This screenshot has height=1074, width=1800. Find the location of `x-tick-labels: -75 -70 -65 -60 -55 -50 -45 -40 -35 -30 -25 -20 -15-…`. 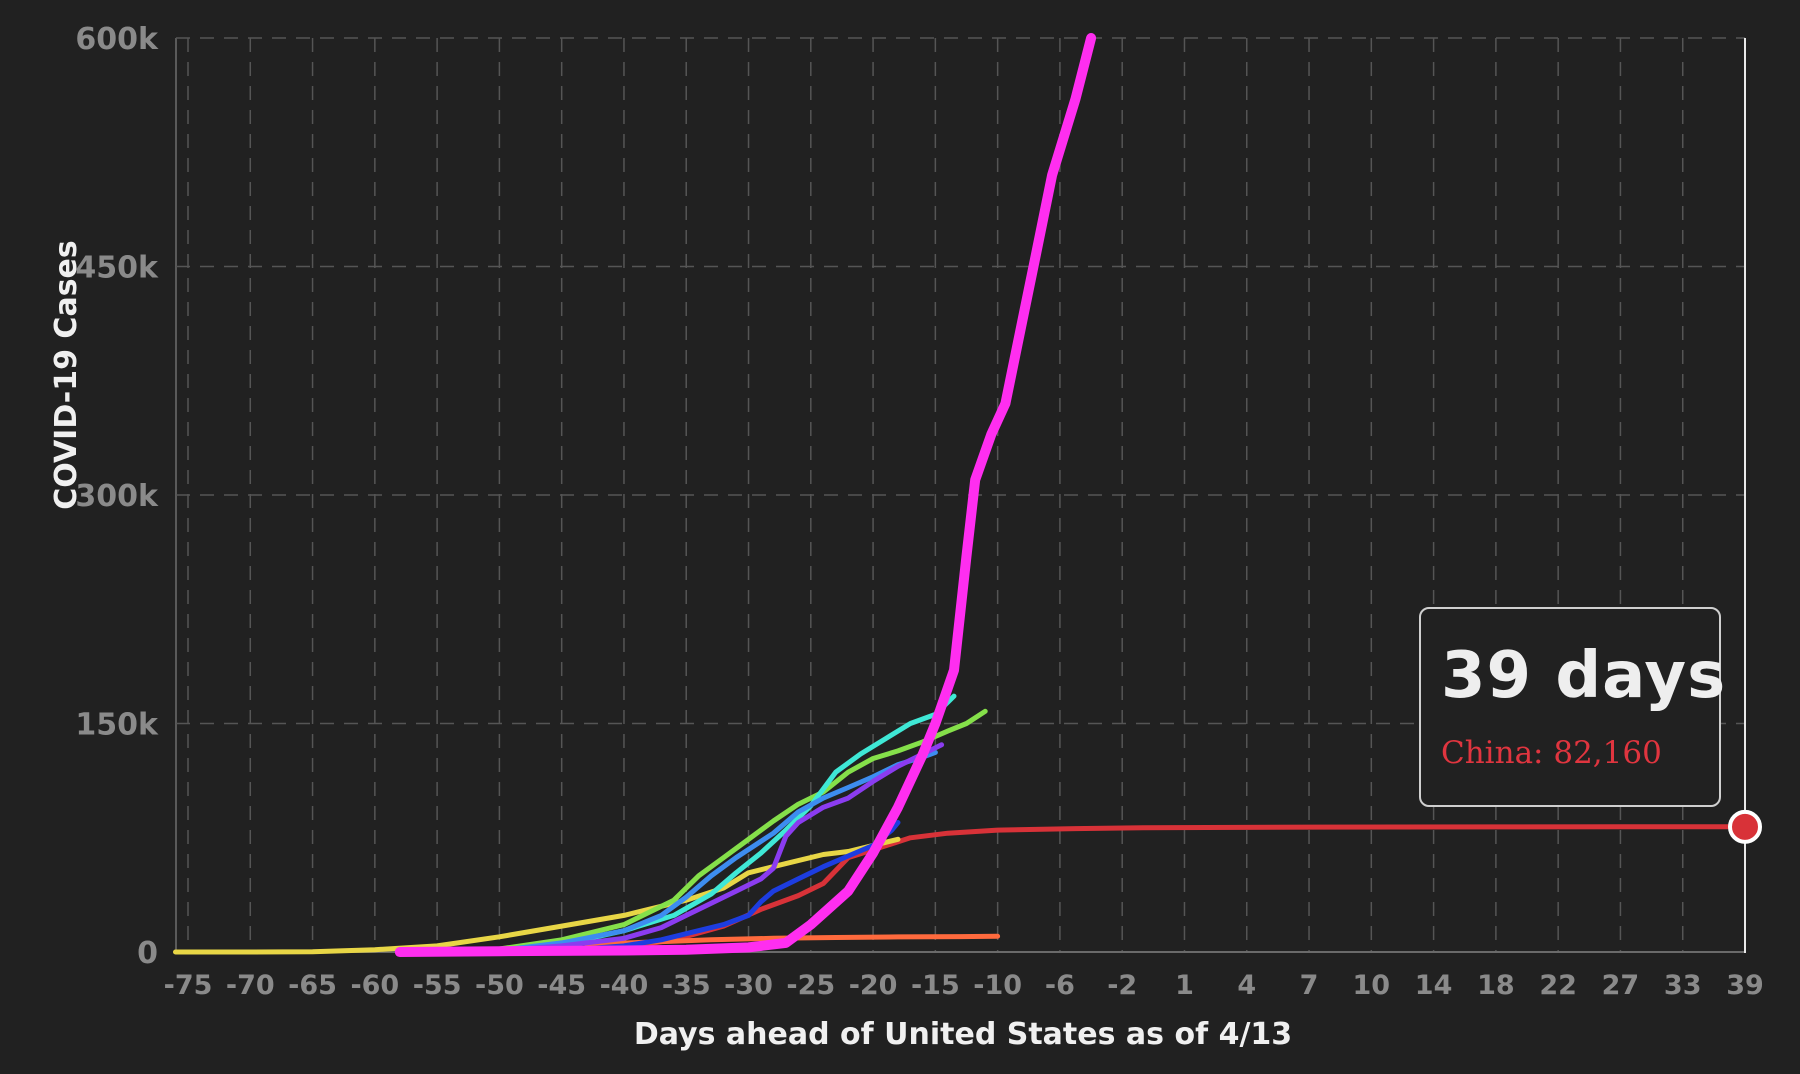

x-tick-labels: -75 -70 -65 -60 -55 -50 -45 -40 -35 -30 -25 -20 -15-… is located at coordinates (964, 985).